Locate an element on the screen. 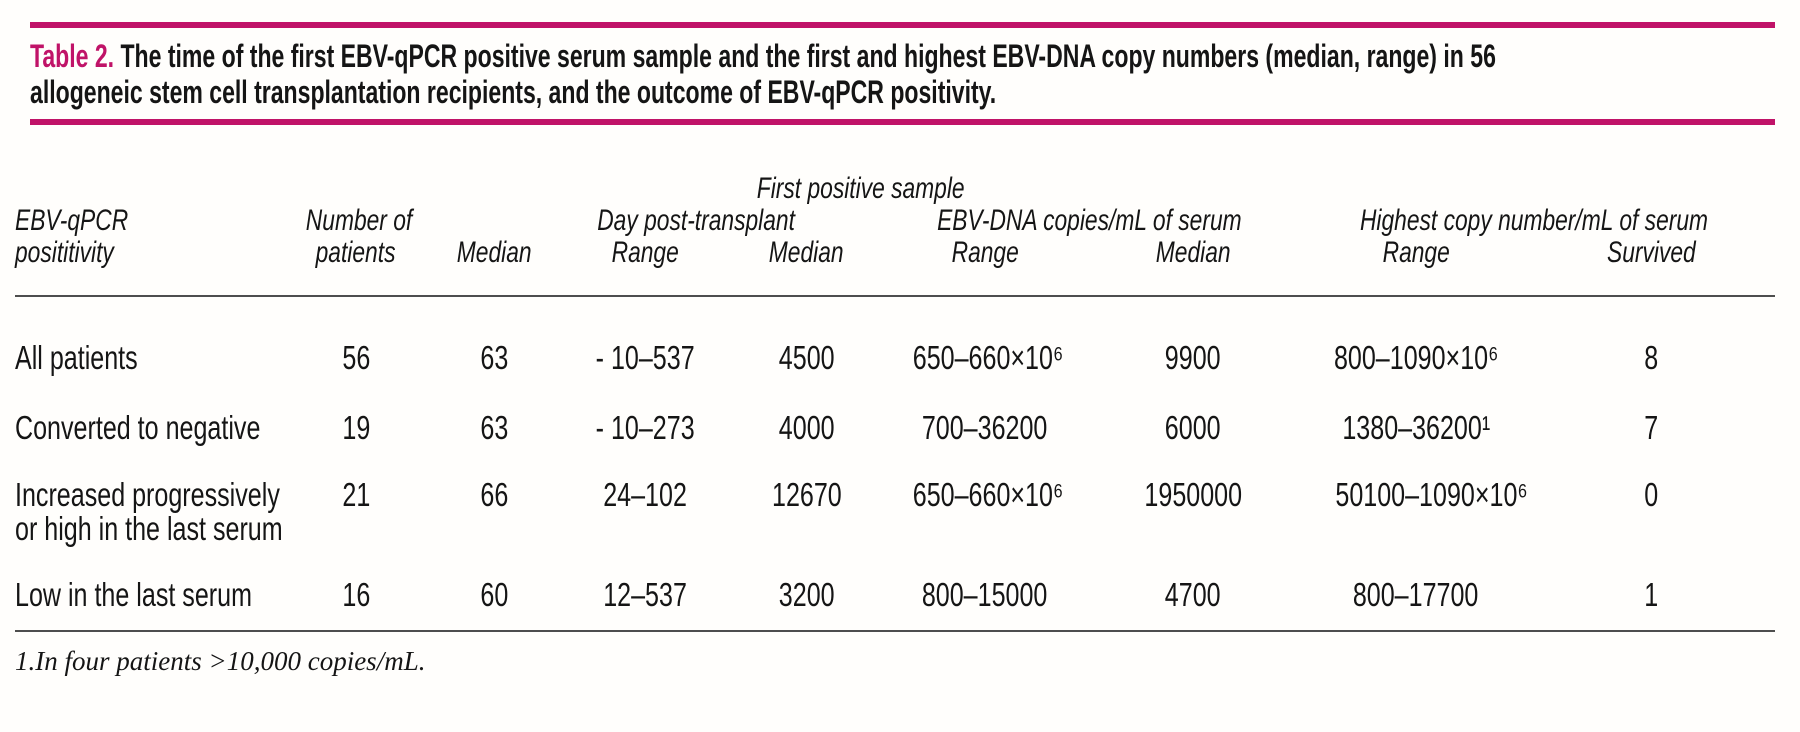 This screenshot has width=1800, height=732. top-magenta-rule is located at coordinates (902, 25).